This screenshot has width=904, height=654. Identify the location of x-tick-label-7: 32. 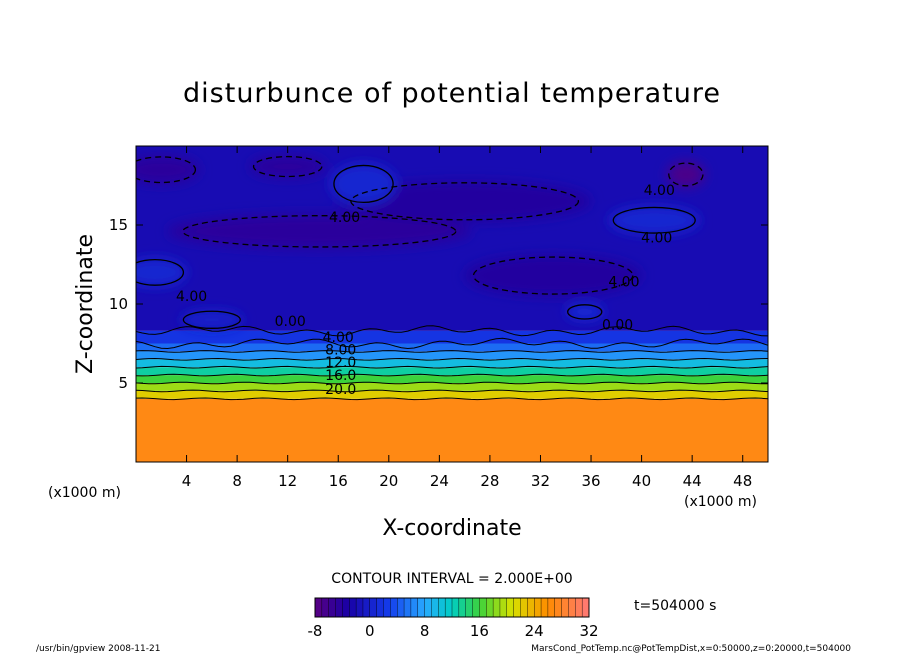
(540, 481).